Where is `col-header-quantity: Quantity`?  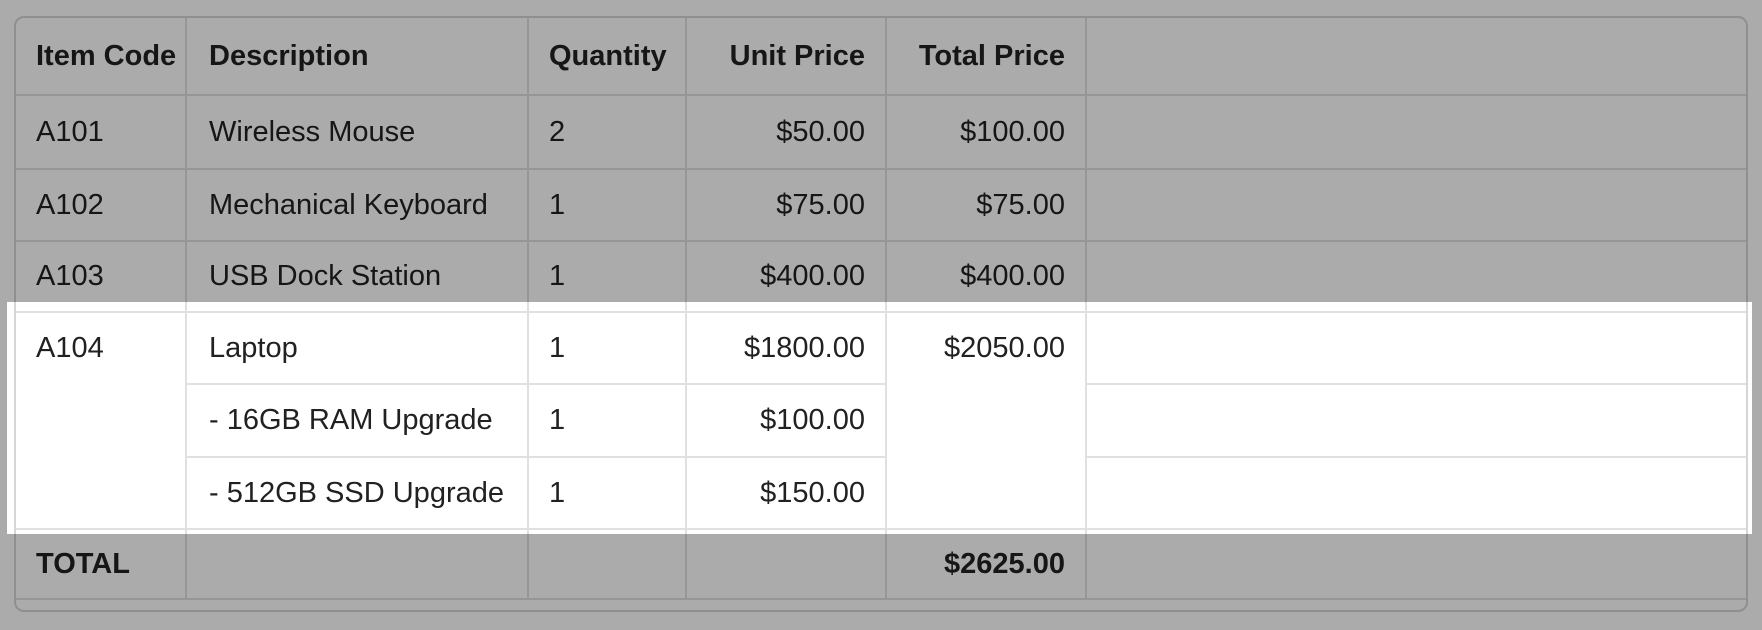
col-header-quantity: Quantity is located at coordinates (607, 57).